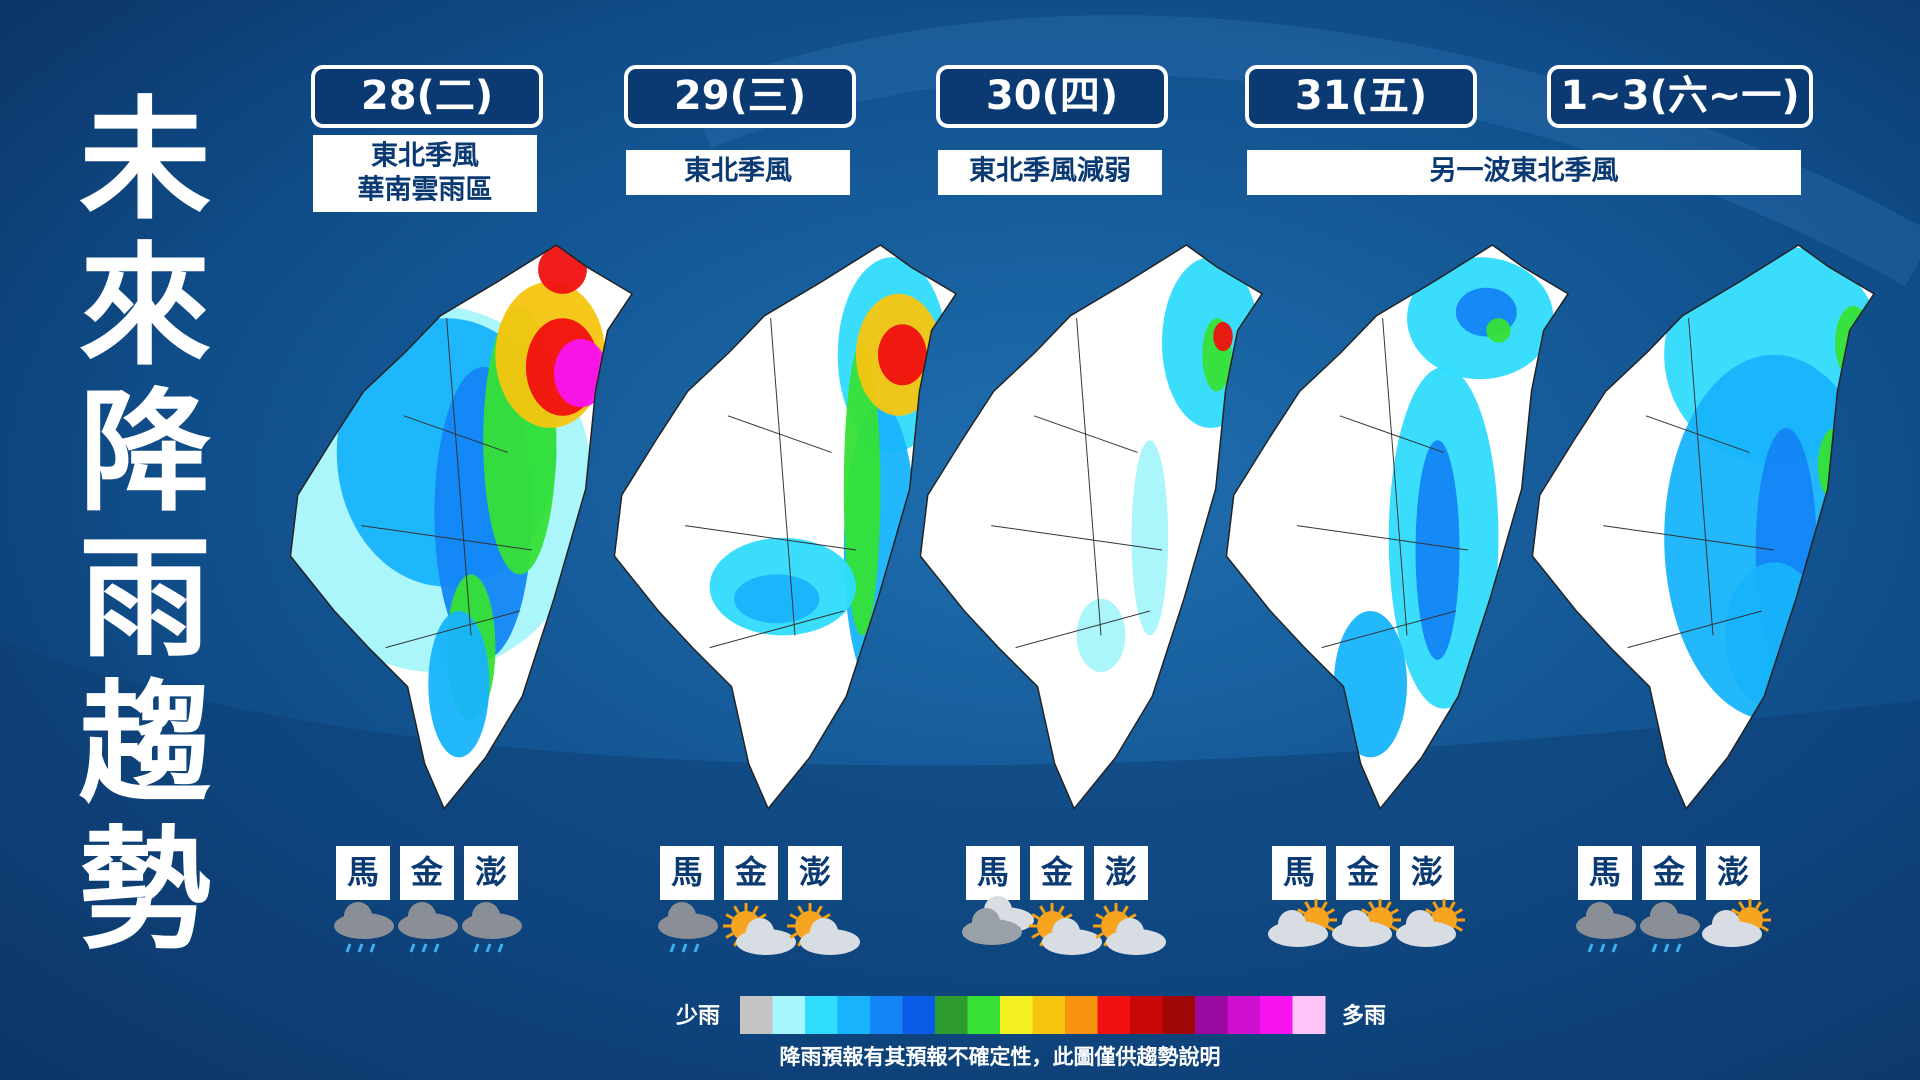  Describe the element at coordinates (145, 526) in the screenshot. I see `title: 未來降雨趨勢` at that location.